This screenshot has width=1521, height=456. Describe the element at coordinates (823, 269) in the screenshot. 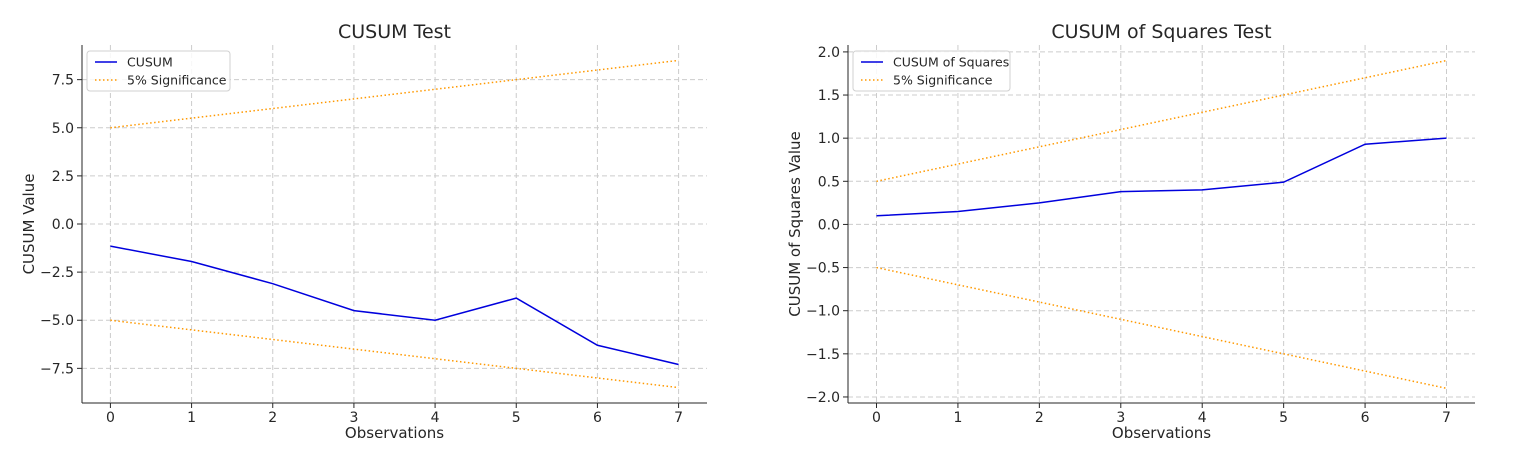

I see `y-tick-label: −0.5` at that location.